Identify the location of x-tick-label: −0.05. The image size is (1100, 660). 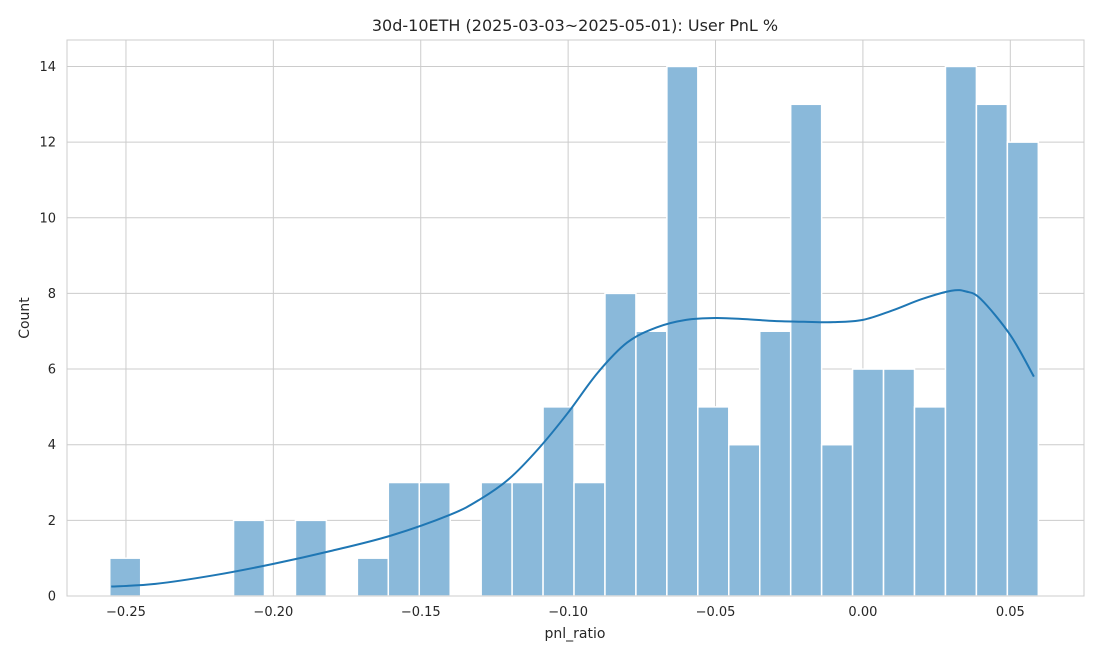
(716, 612).